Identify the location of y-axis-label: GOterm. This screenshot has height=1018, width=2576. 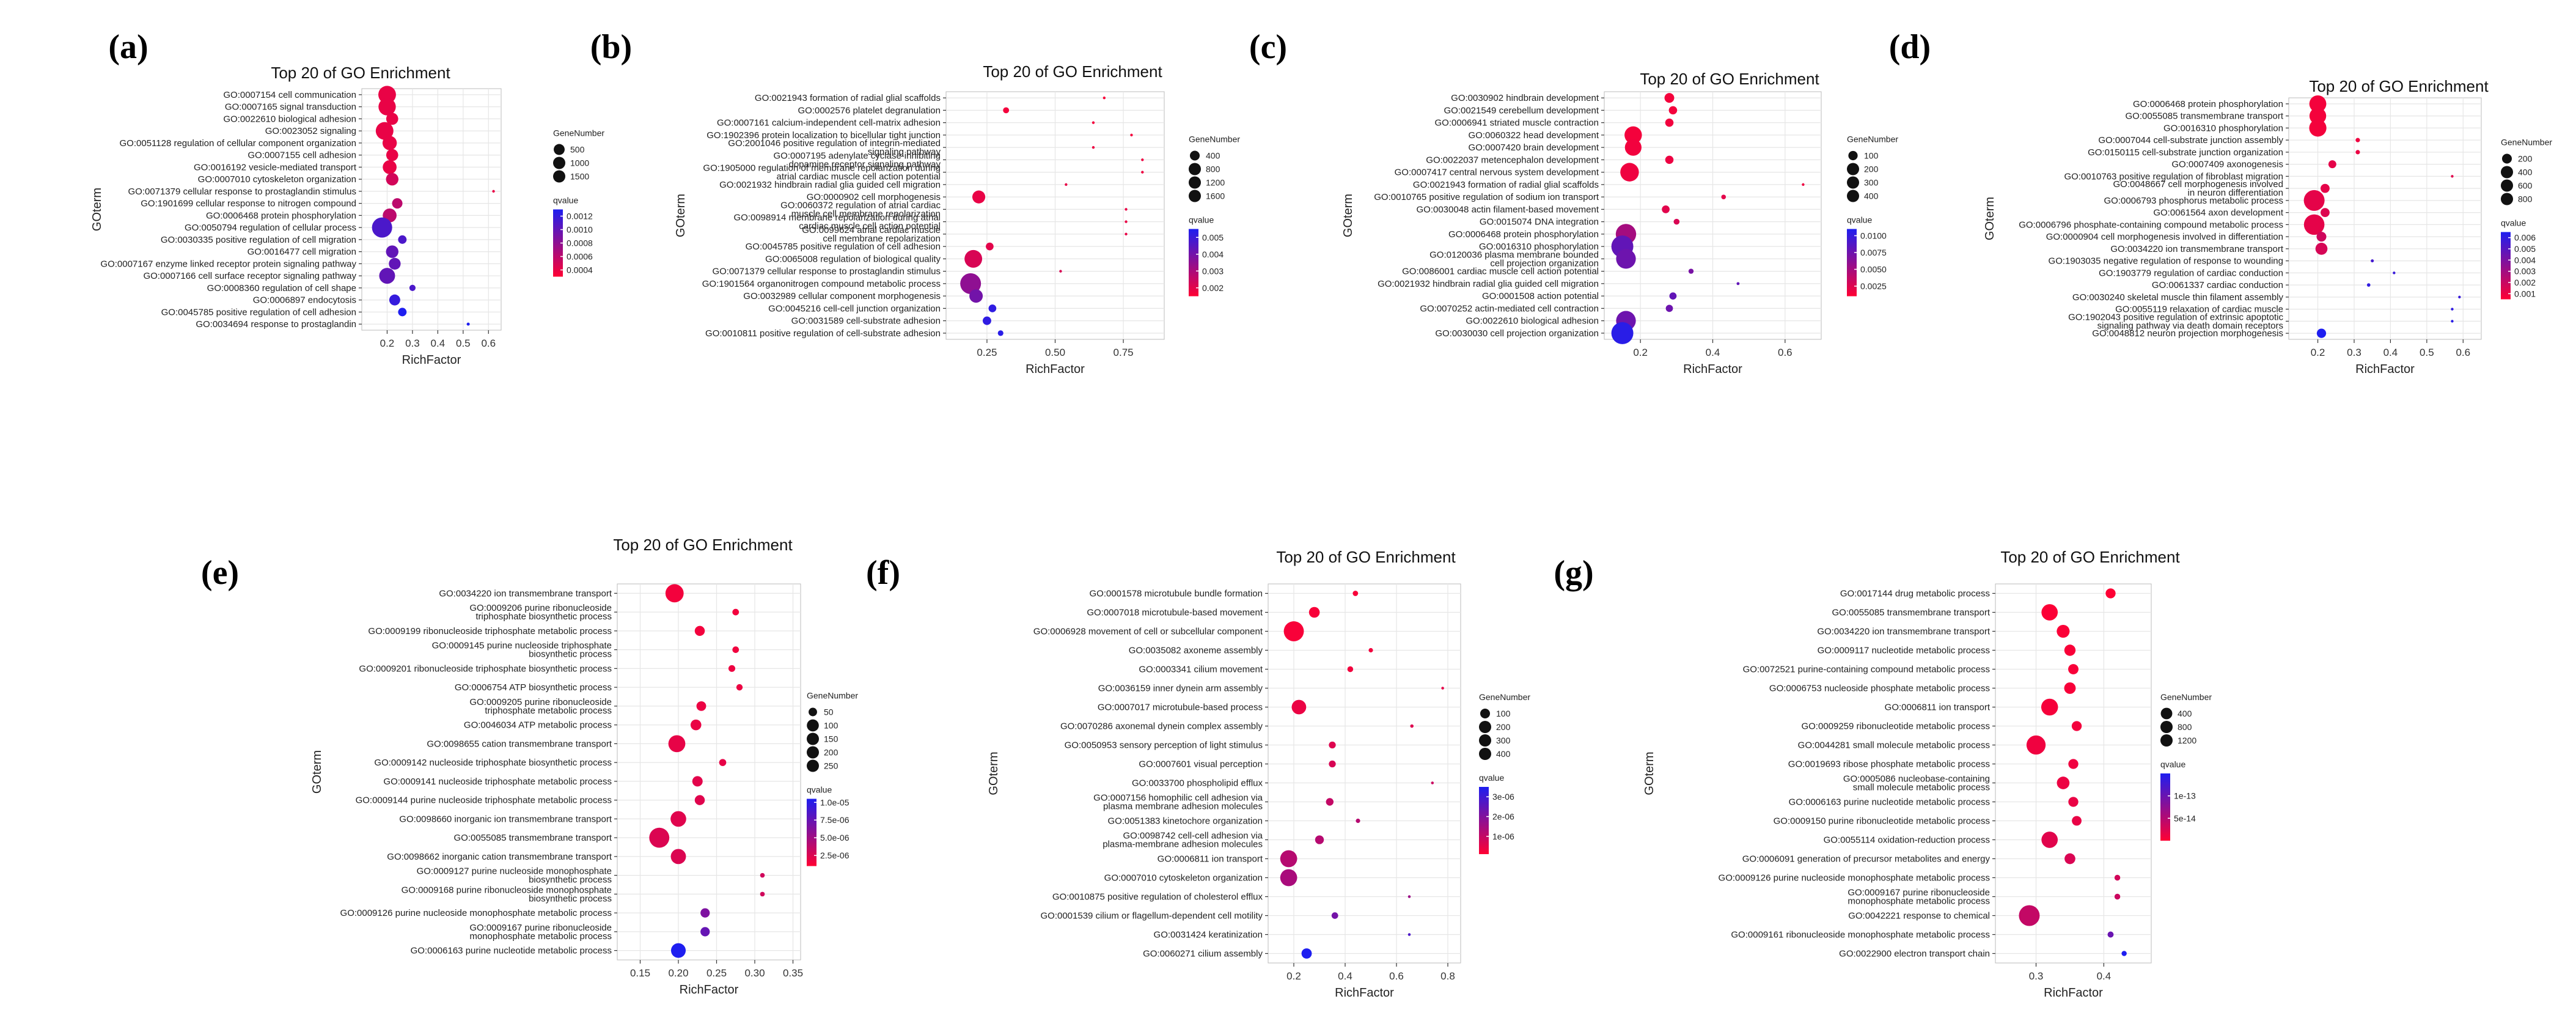
(97, 209).